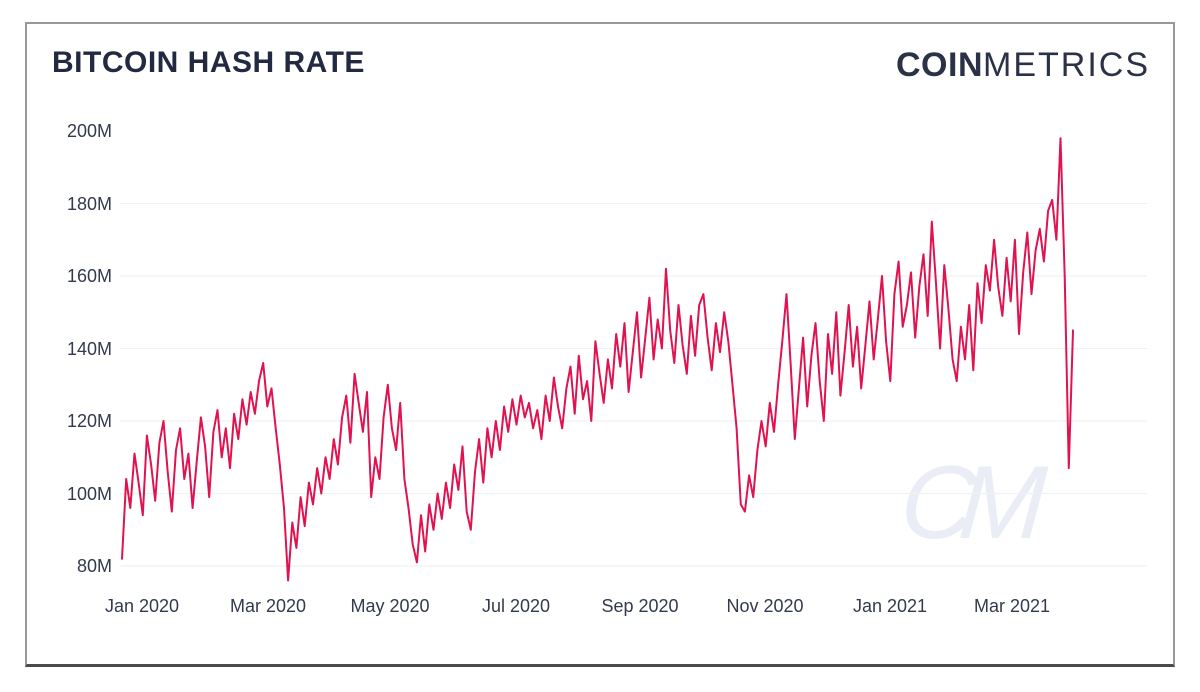 The width and height of the screenshot is (1200, 692). I want to click on y-tick-label: 180M, so click(89, 203).